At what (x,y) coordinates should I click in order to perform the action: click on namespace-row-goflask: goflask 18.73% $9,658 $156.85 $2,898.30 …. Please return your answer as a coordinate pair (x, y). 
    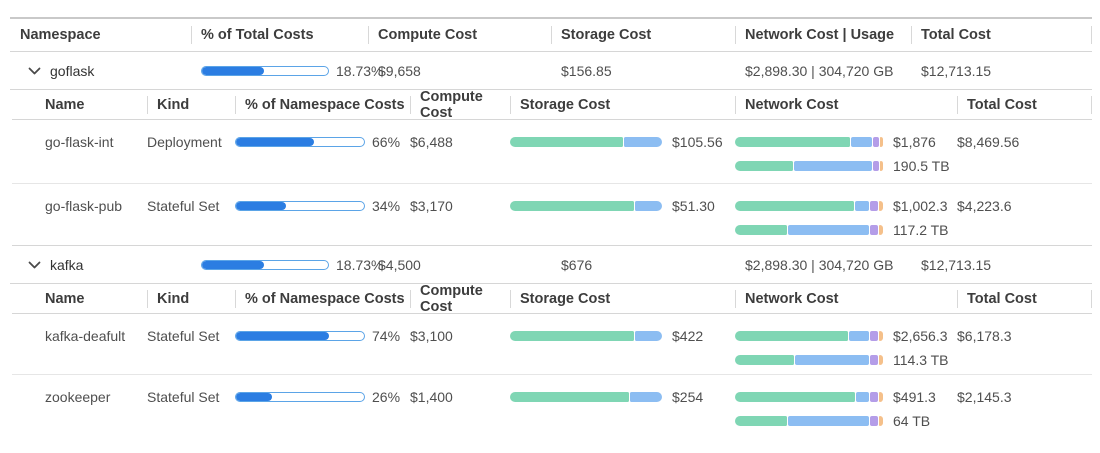
    Looking at the image, I should click on (551, 71).